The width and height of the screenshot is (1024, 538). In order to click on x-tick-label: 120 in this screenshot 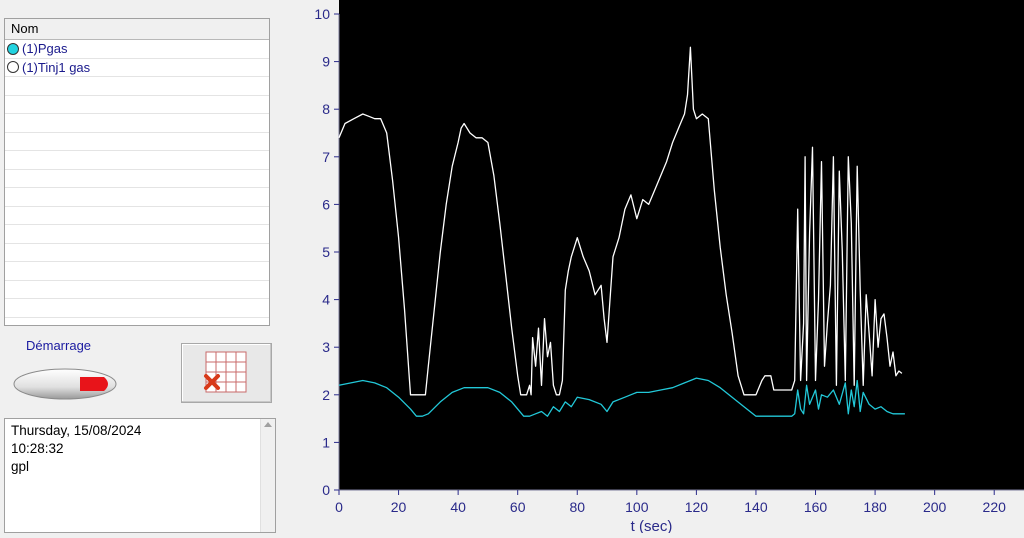, I will do `click(697, 507)`.